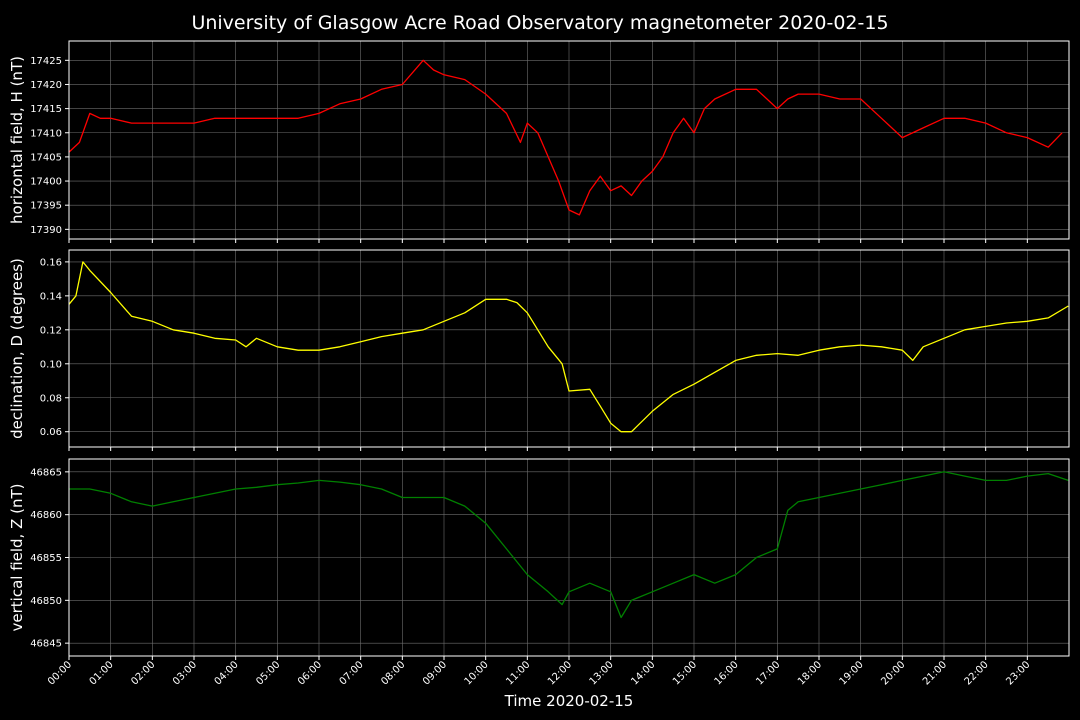  What do you see at coordinates (685, 673) in the screenshot?
I see `x-tick-label: 15:00` at bounding box center [685, 673].